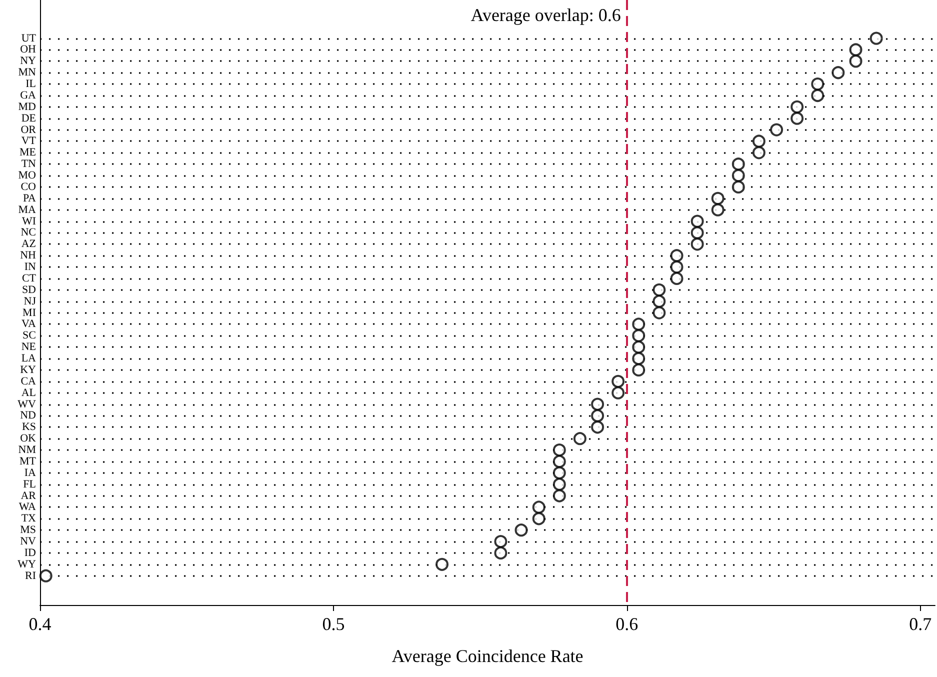  Describe the element at coordinates (28, 95) in the screenshot. I see `y-tick-label: GA` at that location.